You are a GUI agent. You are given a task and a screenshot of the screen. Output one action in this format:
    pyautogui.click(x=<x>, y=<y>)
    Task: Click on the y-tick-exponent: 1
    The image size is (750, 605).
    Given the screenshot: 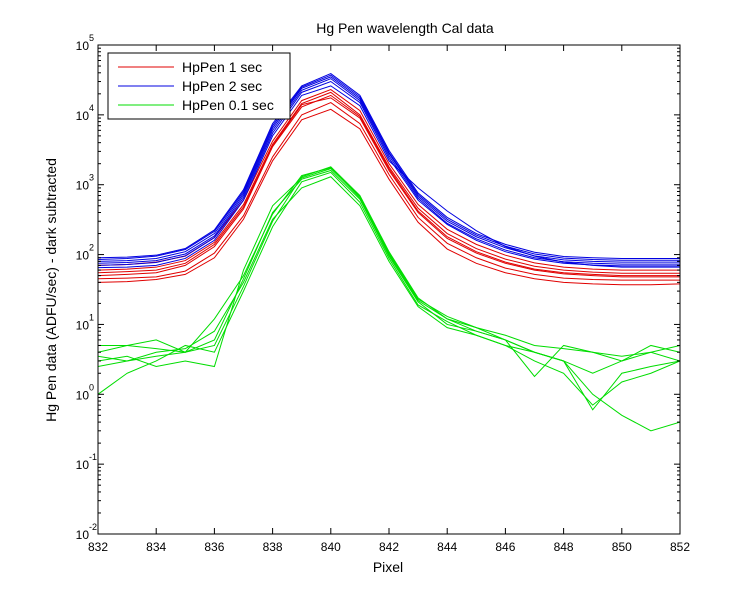 What is the action you would take?
    pyautogui.click(x=91, y=317)
    